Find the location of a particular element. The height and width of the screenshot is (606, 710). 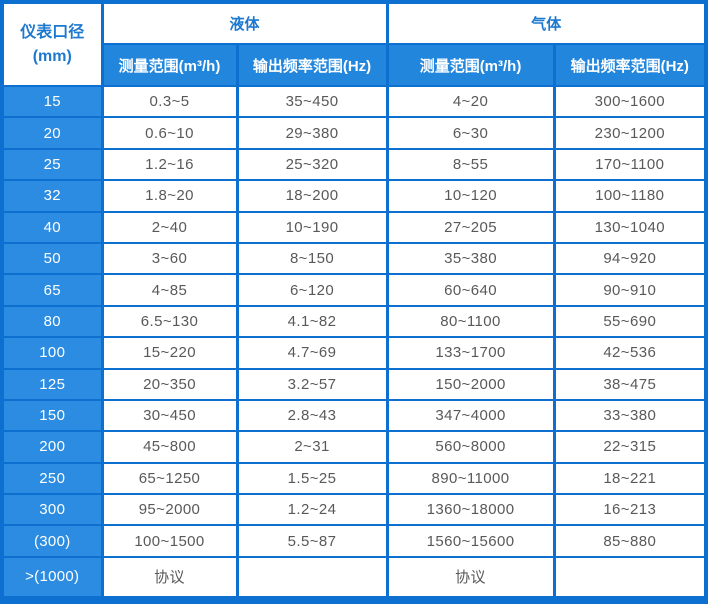

diameter-cell: 15 is located at coordinates (52, 101).